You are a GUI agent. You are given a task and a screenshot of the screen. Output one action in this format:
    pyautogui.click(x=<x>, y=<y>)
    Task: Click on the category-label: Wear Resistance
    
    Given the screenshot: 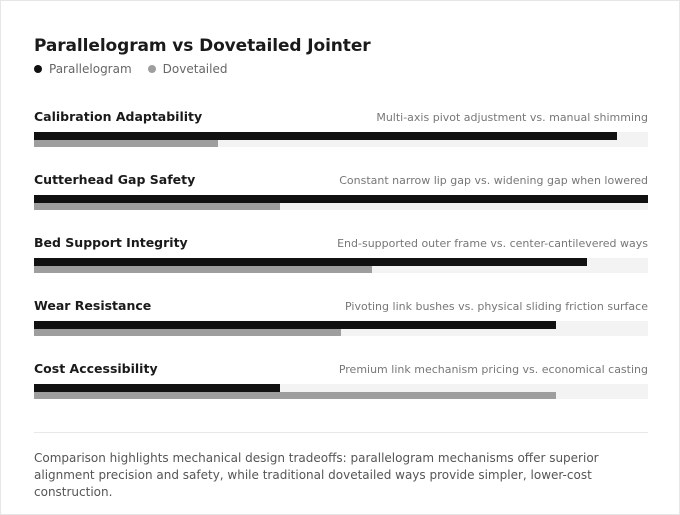 What is the action you would take?
    pyautogui.click(x=93, y=305)
    